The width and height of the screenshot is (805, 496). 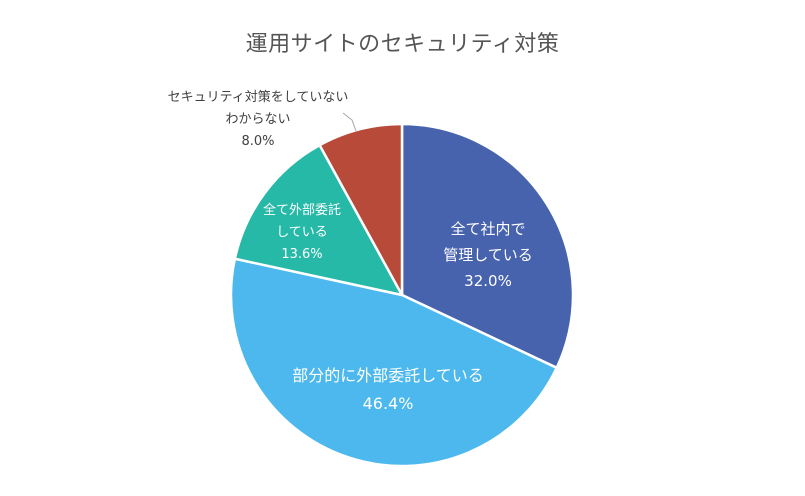 I want to click on slice-category-label: わからない, so click(x=257, y=119).